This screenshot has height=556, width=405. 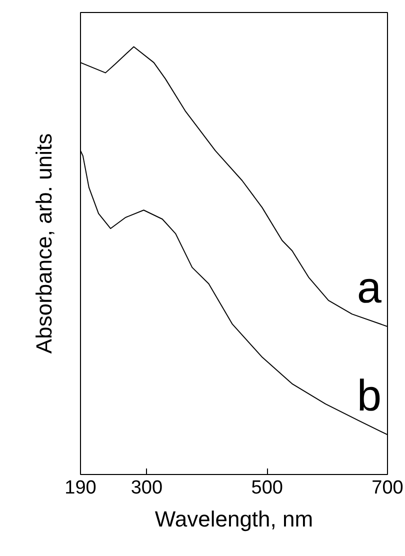 What do you see at coordinates (80, 488) in the screenshot?
I see `x-tick-label: 190` at bounding box center [80, 488].